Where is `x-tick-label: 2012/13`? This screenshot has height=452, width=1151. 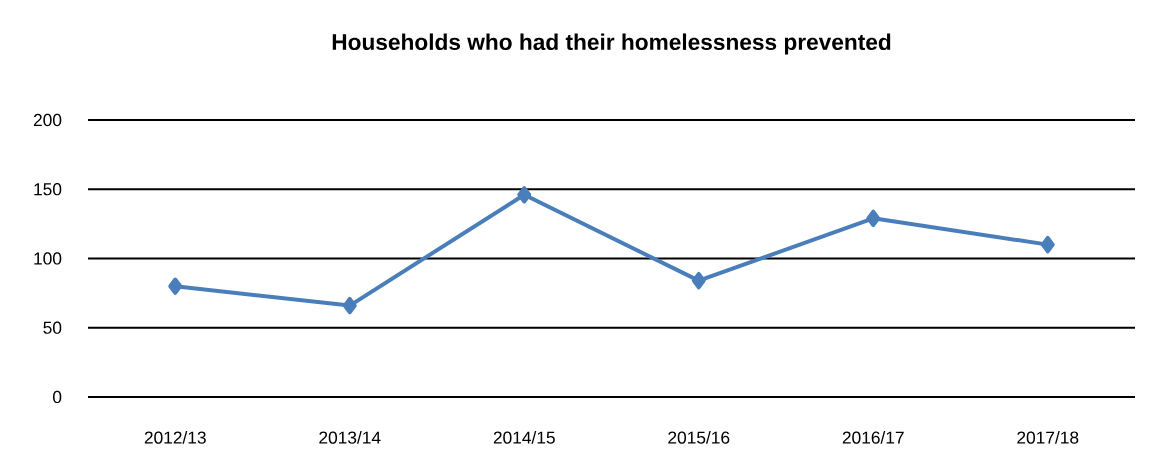 x-tick-label: 2012/13 is located at coordinates (175, 437).